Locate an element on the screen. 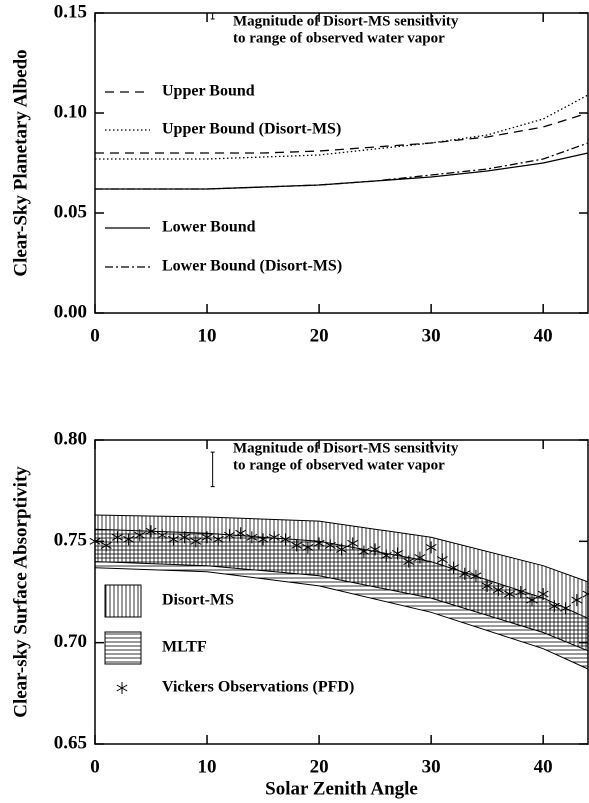 Image resolution: width=589 pixels, height=803 pixels. legend-label: Upper Bound is located at coordinates (208, 91).